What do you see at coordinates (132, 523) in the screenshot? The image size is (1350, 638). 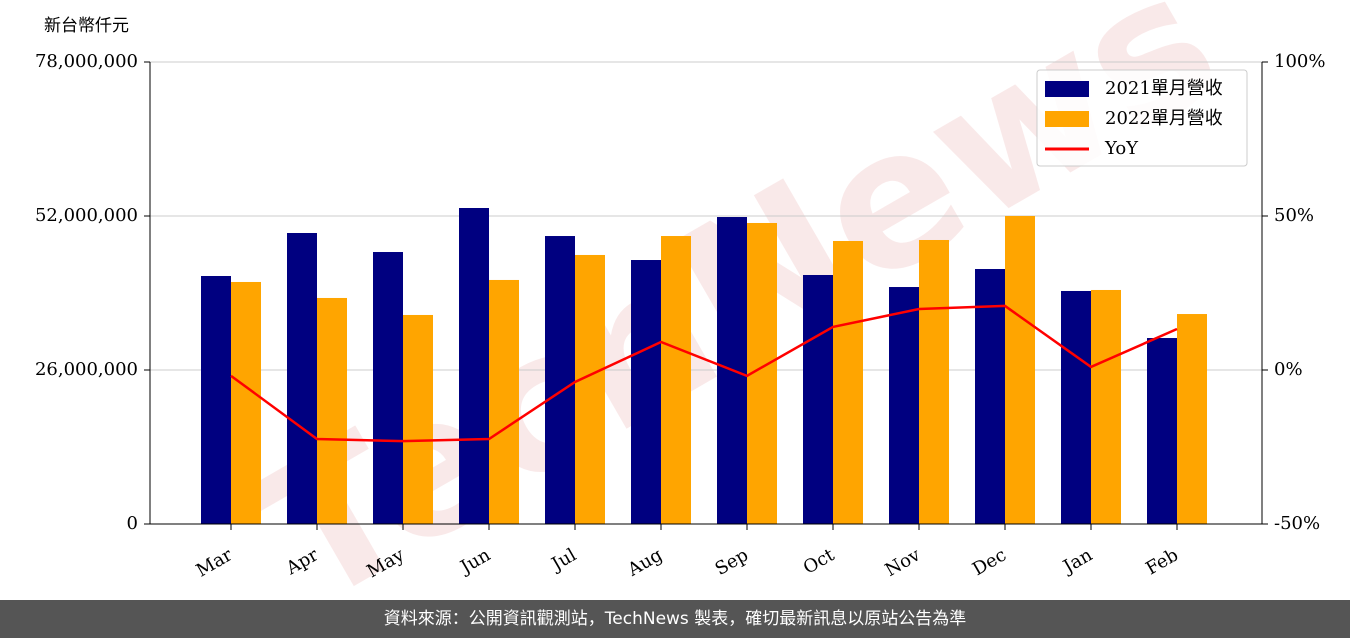 I see `y-tick-label: 0` at bounding box center [132, 523].